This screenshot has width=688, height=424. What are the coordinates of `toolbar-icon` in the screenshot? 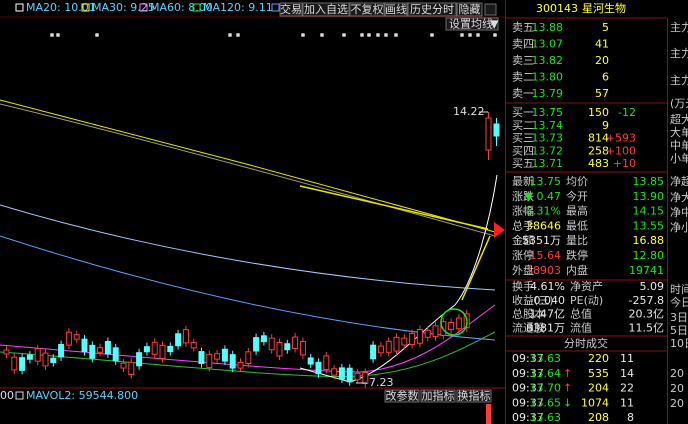 It's located at (490, 9).